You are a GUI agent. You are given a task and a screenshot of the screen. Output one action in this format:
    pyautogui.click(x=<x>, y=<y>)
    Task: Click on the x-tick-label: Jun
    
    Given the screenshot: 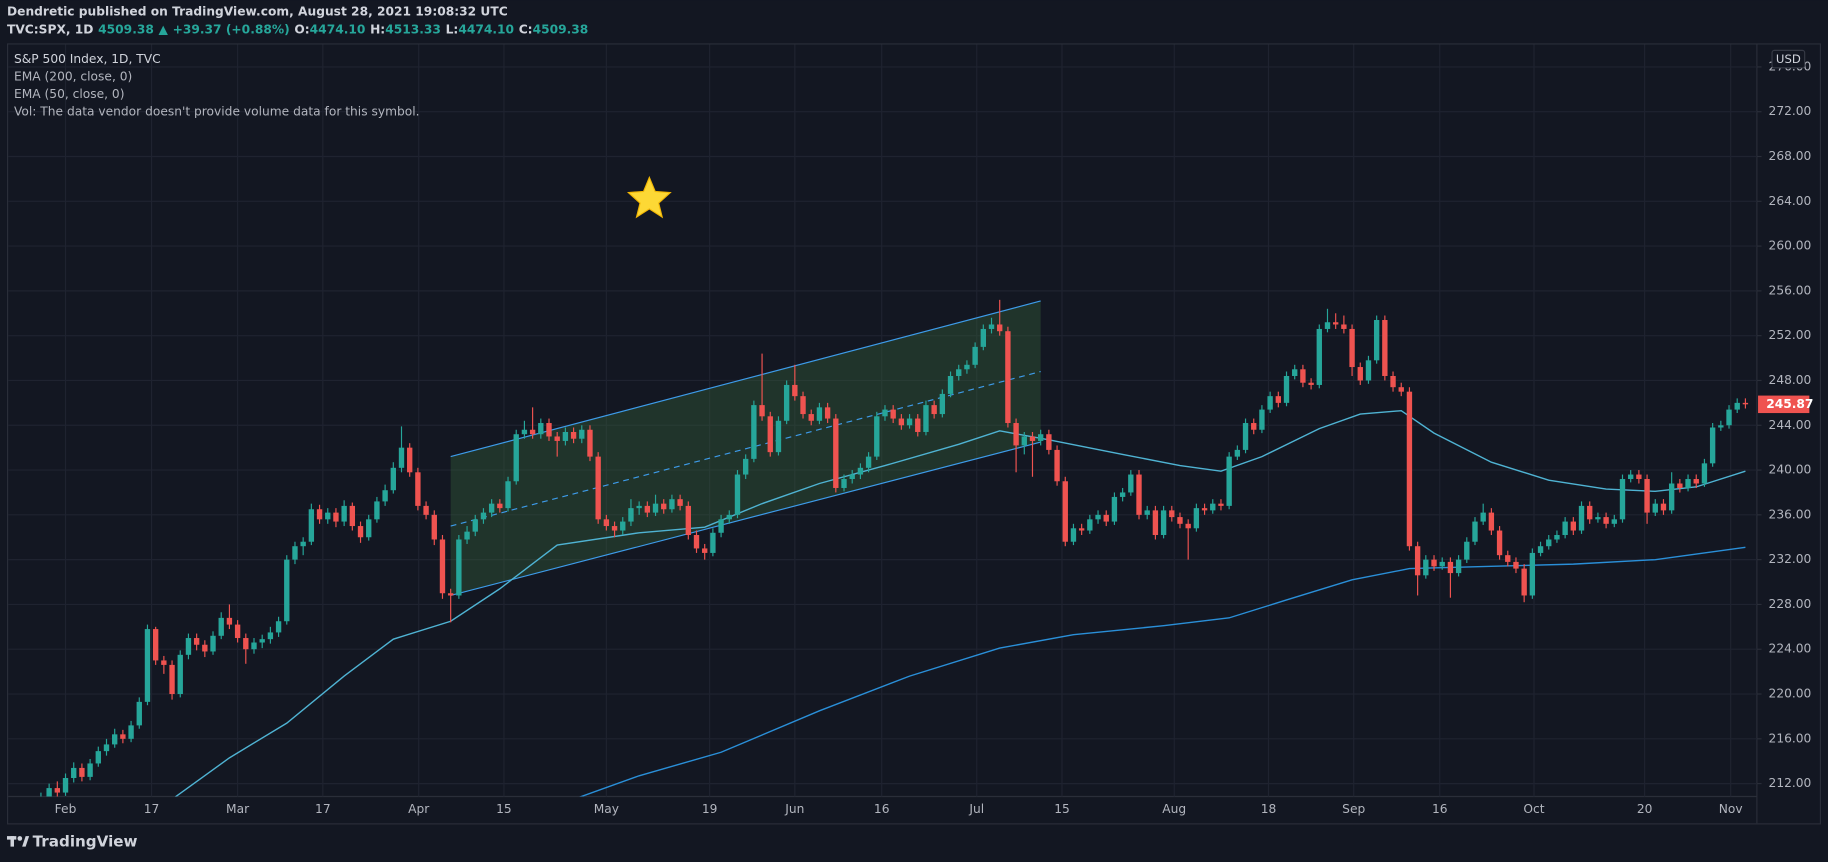 What is the action you would take?
    pyautogui.click(x=794, y=809)
    